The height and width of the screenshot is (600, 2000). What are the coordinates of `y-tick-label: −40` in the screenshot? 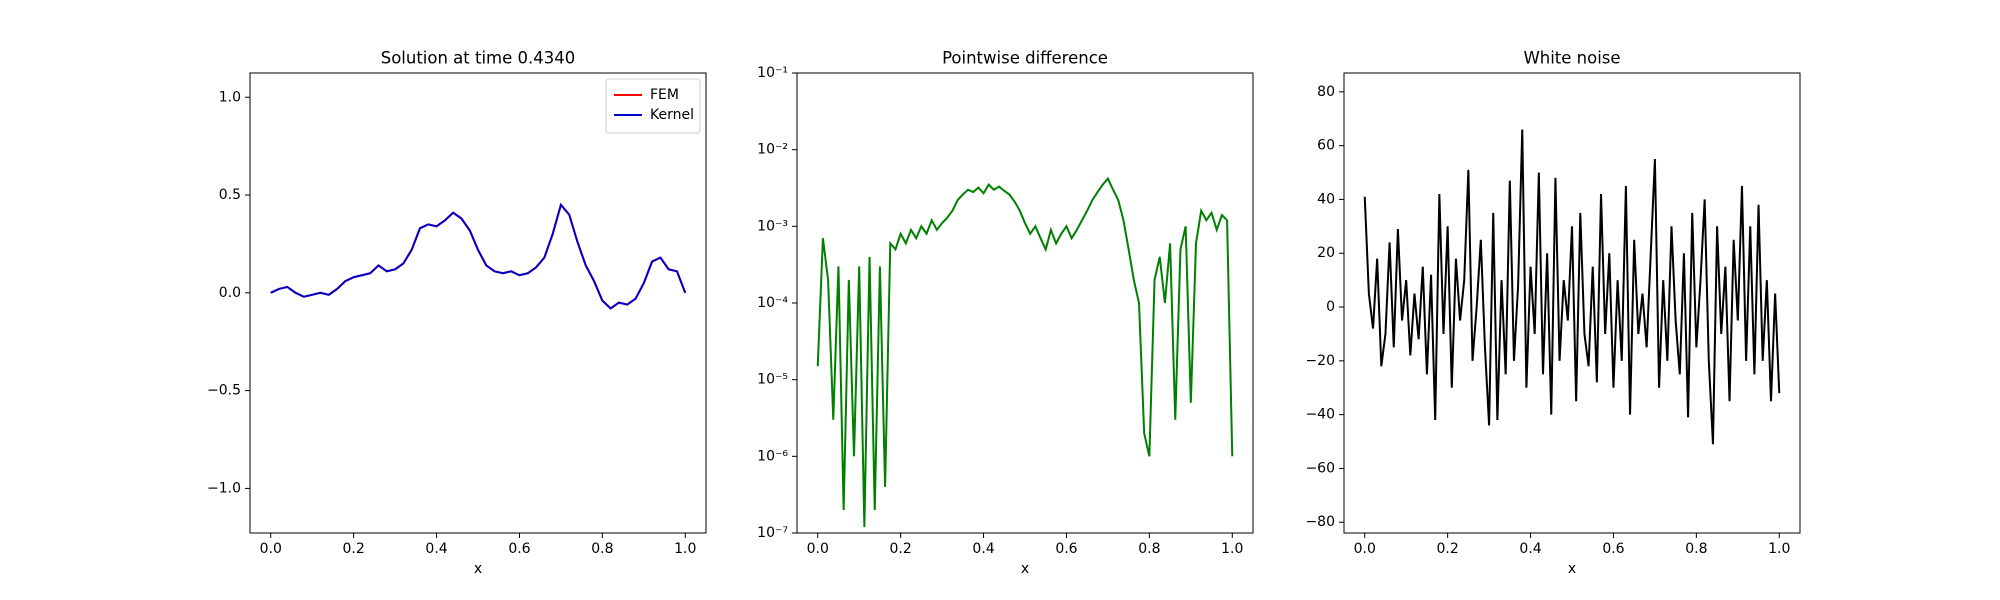 It's located at (1320, 415).